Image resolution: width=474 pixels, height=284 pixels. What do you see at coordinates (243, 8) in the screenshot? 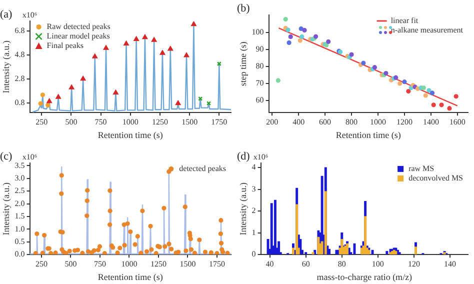
I see `chart-title: (b)` at bounding box center [243, 8].